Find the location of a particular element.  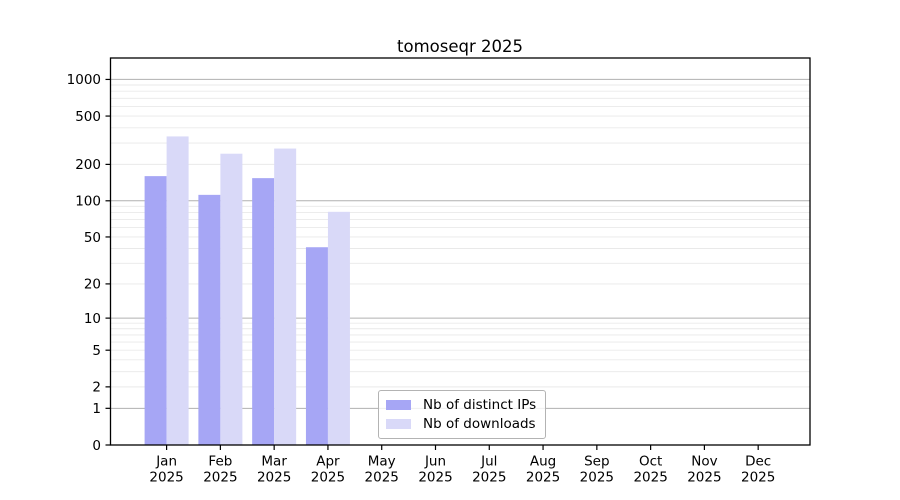

y-tick-label-1: 1 is located at coordinates (96, 409).